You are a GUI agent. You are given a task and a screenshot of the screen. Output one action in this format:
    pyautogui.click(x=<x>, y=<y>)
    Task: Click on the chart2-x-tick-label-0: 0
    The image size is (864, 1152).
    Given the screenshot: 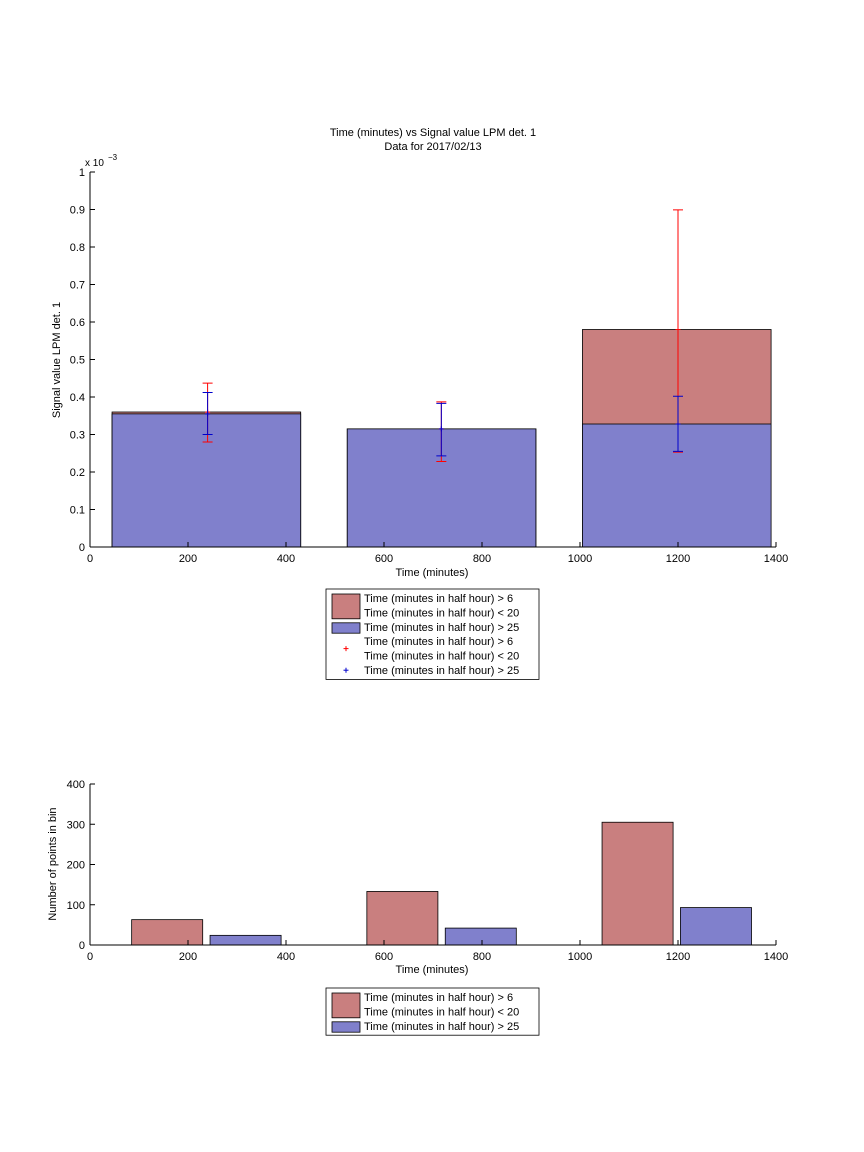 What is the action you would take?
    pyautogui.click(x=90, y=957)
    